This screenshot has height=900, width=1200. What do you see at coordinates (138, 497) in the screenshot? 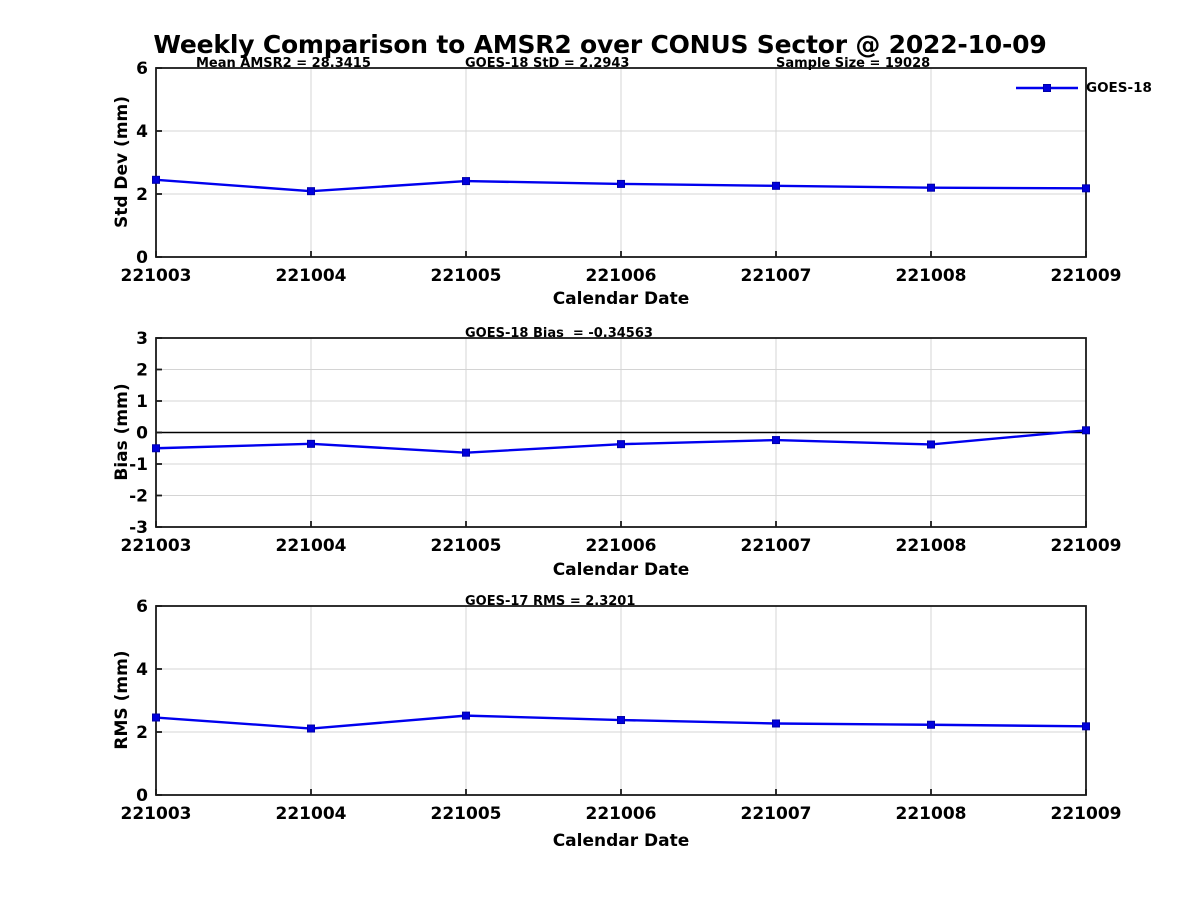
I see `y-tick-label: -2` at bounding box center [138, 497].